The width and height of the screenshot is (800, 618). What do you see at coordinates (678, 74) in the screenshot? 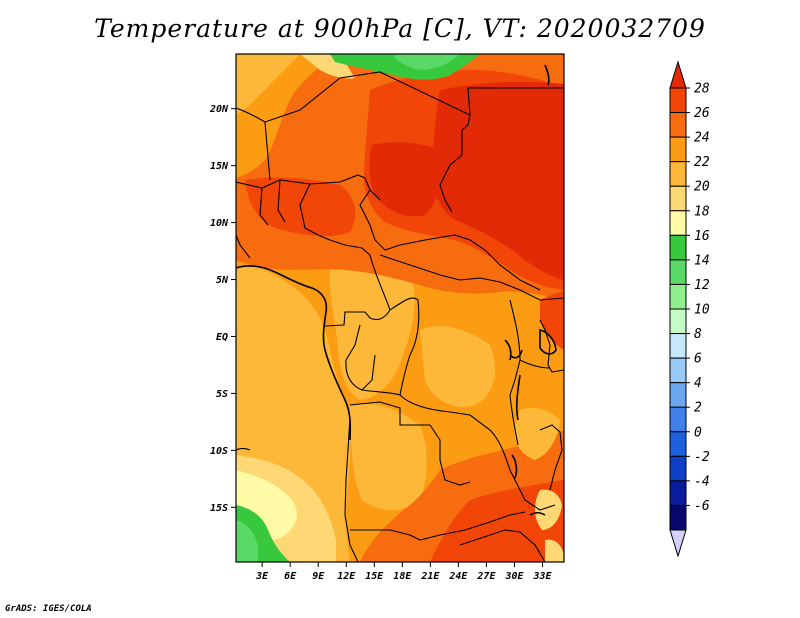
I see `colorbar-top-arrow` at bounding box center [678, 74].